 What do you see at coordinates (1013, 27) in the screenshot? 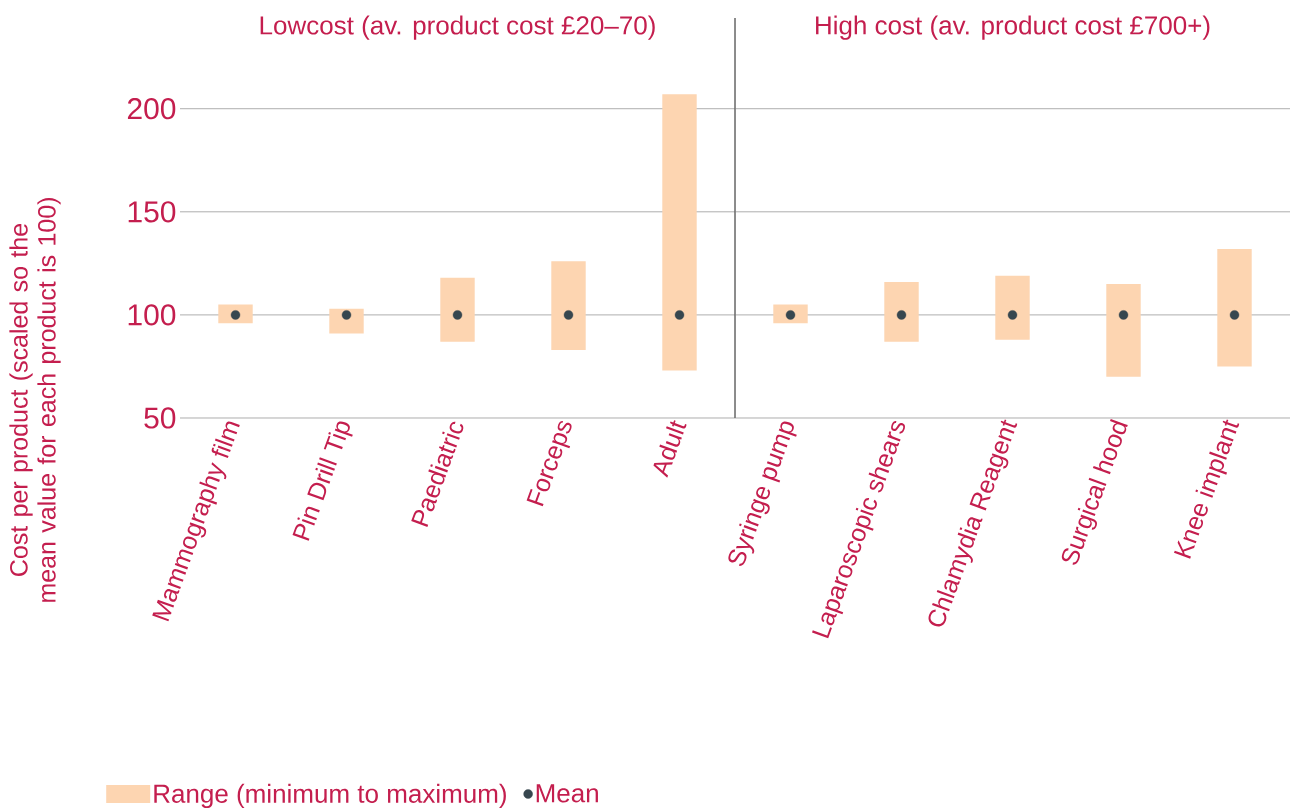
I see `chart-title: High cost (av. product cost £700+)` at bounding box center [1013, 27].